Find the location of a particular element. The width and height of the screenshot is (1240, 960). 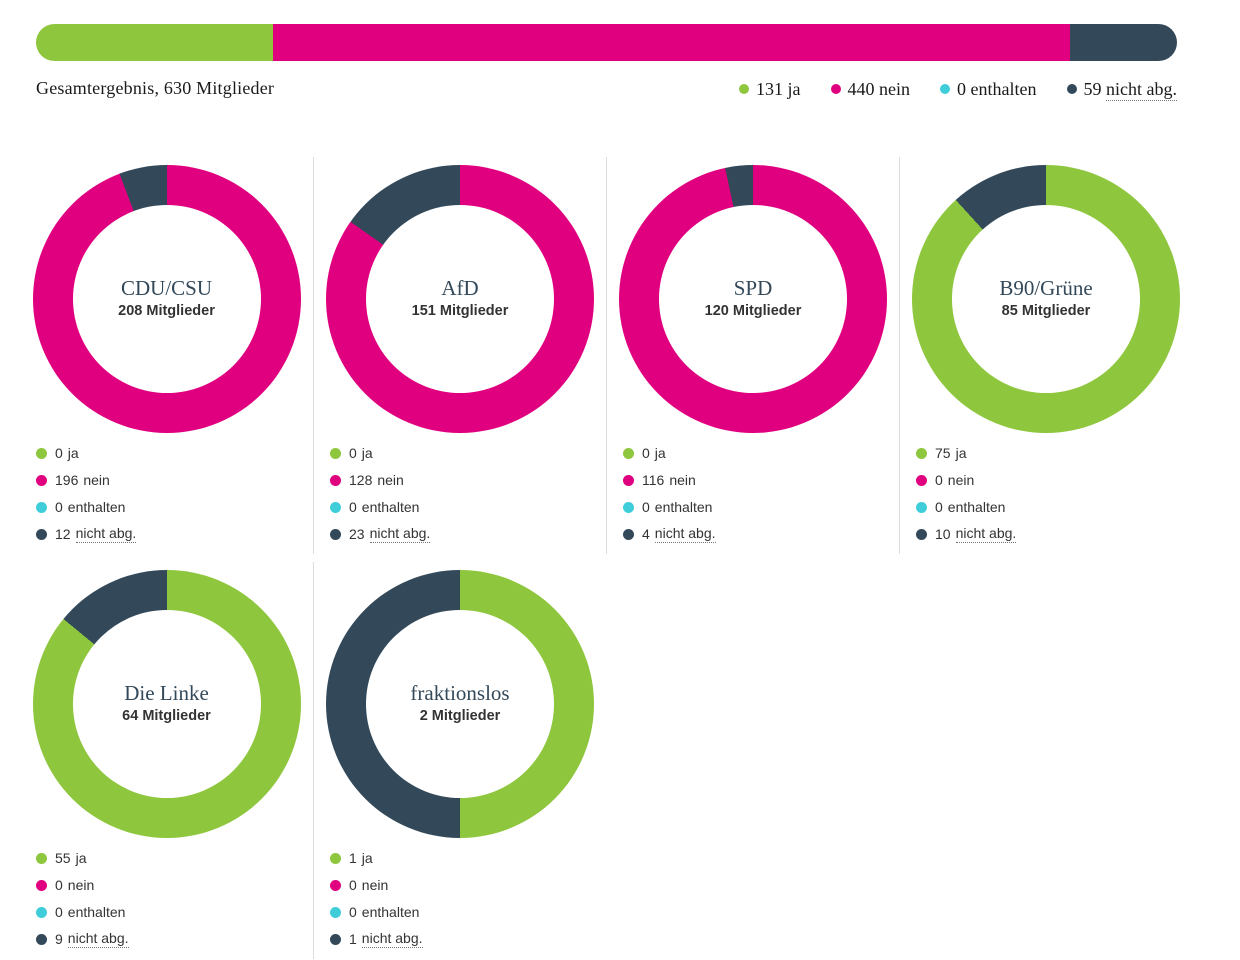

overall-result-bar is located at coordinates (606, 42).